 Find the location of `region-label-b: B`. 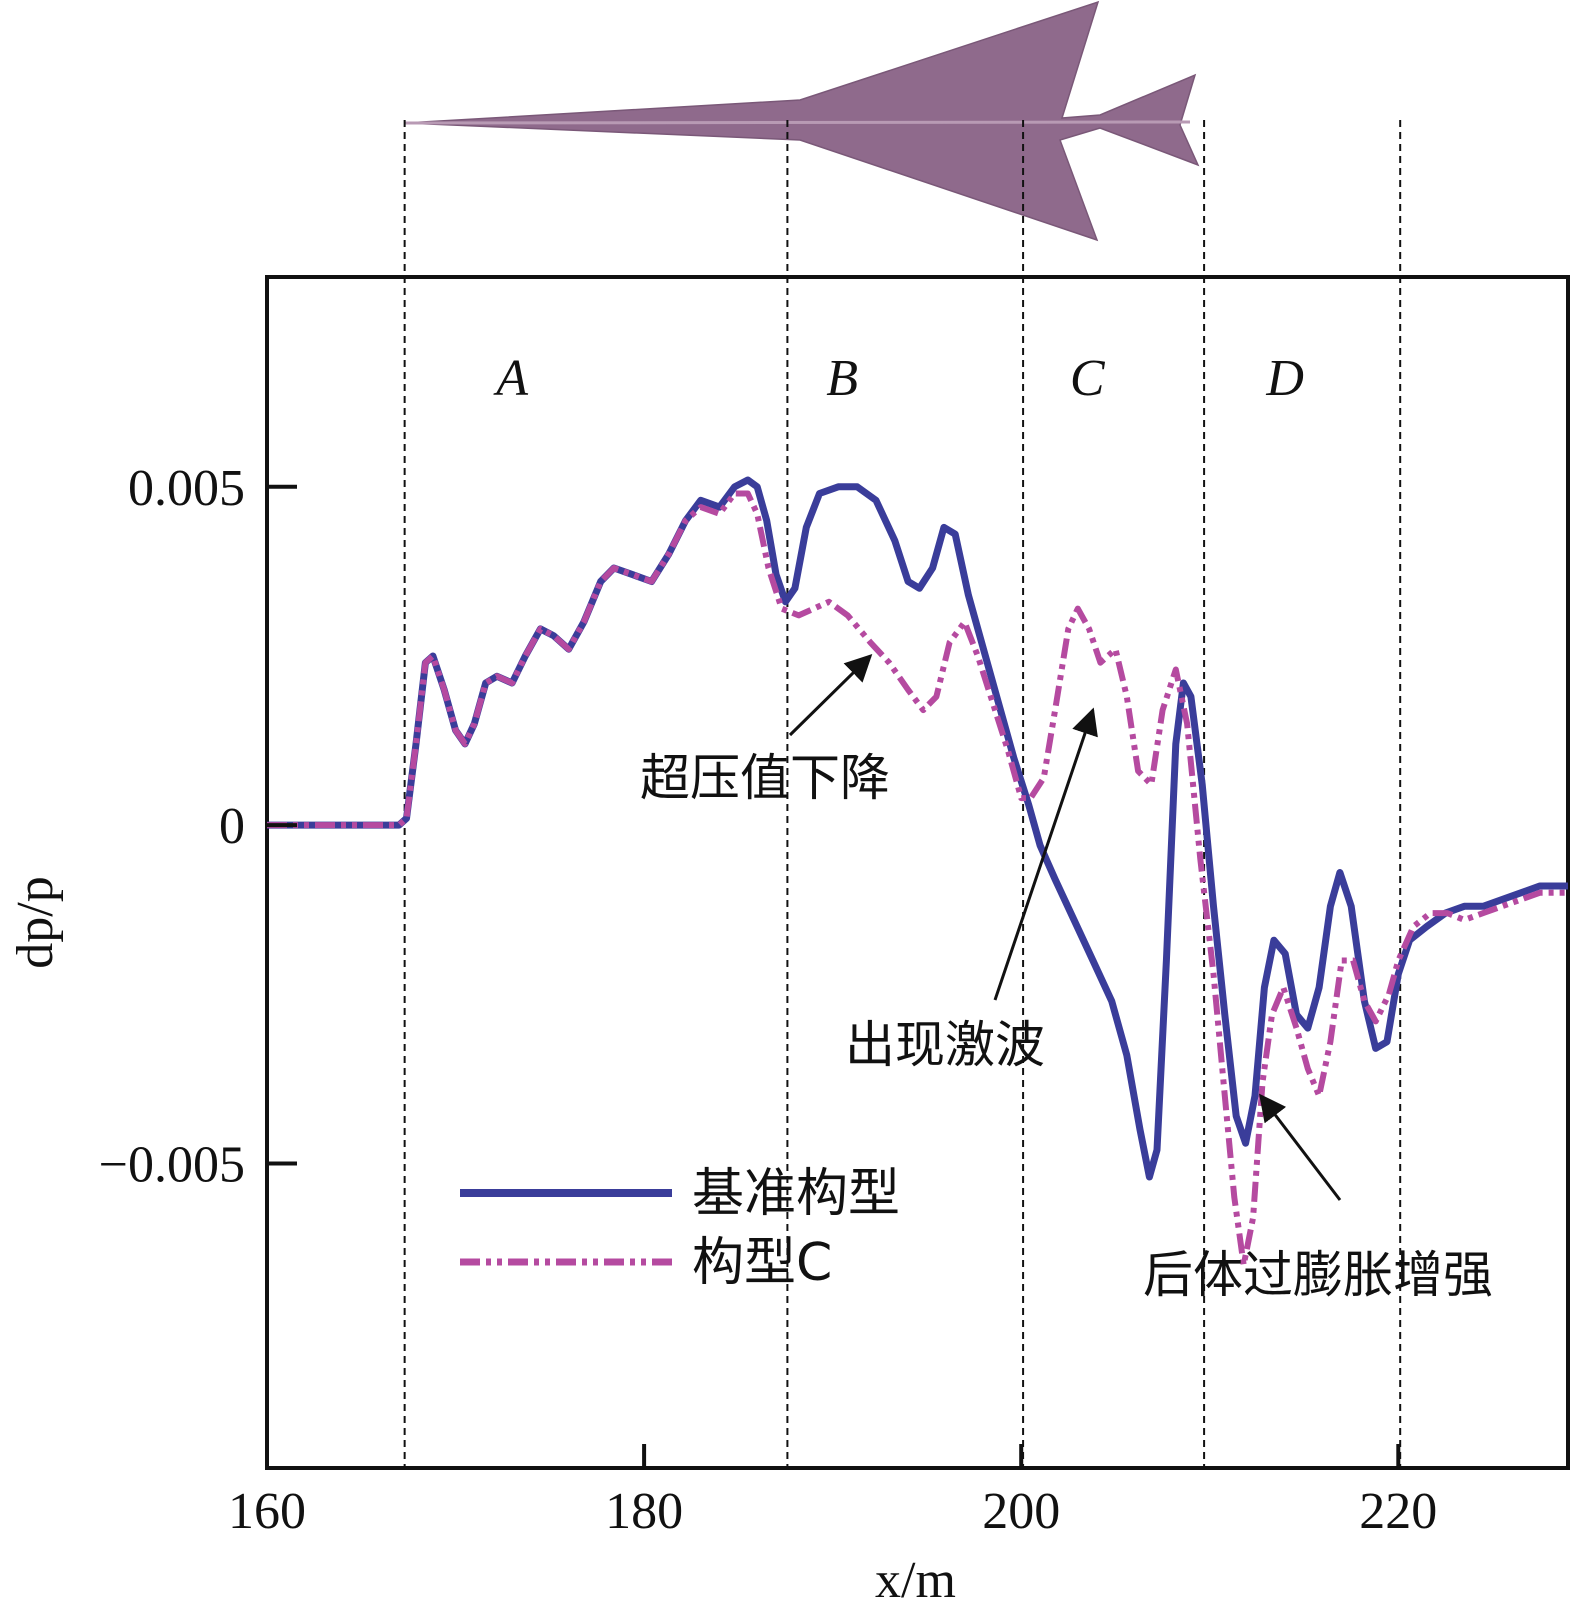

region-label-b: B is located at coordinates (842, 378).